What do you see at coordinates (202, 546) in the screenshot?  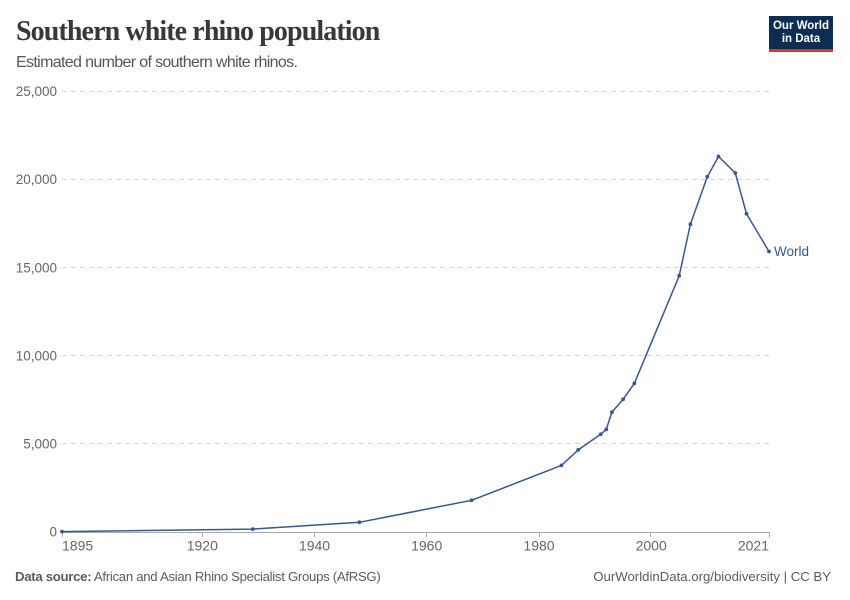 I see `svg-text: 1920` at bounding box center [202, 546].